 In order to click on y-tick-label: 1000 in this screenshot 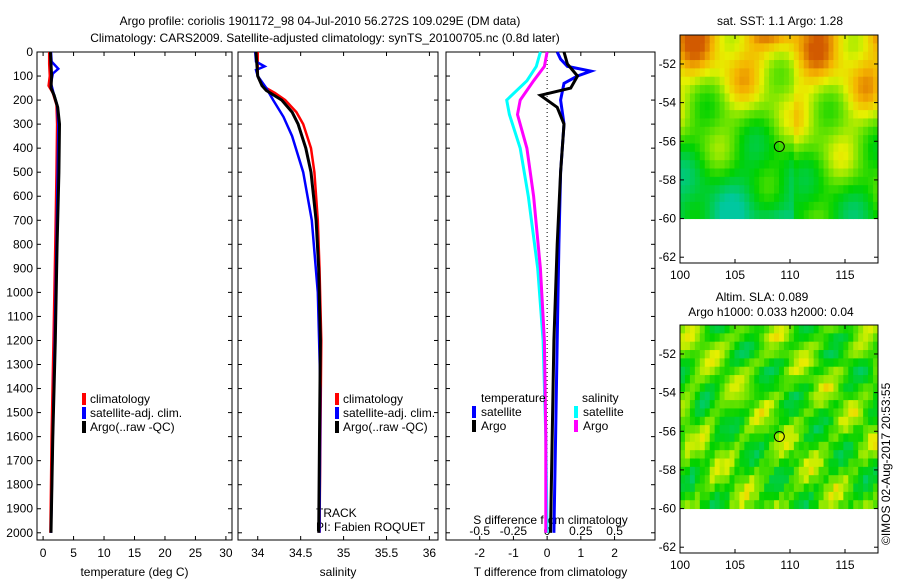, I will do `click(19, 292)`.